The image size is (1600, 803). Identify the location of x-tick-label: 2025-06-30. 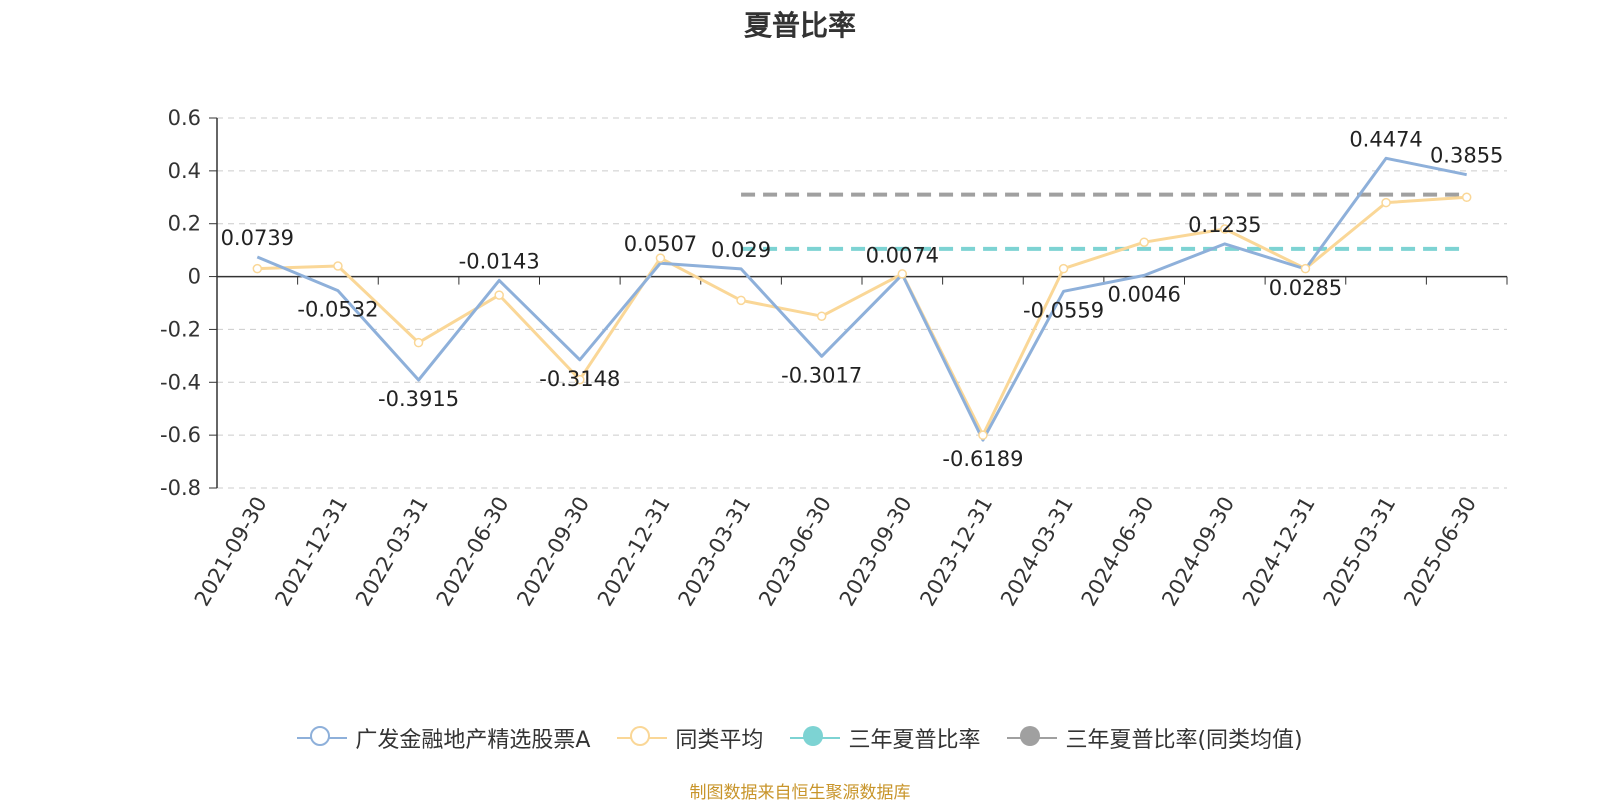
(1440, 552).